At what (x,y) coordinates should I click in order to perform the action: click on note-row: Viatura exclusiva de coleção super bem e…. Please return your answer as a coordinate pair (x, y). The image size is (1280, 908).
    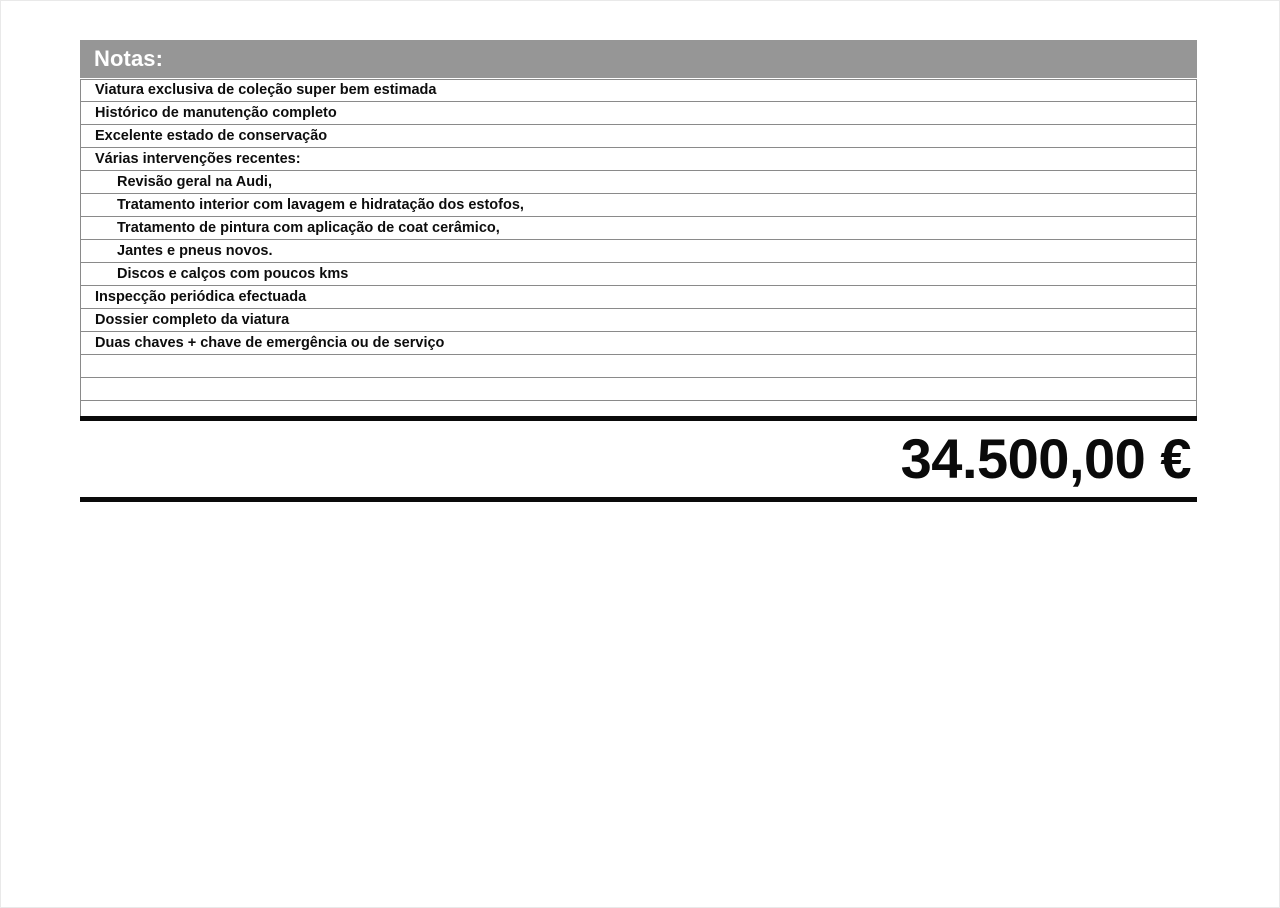
    Looking at the image, I should click on (638, 90).